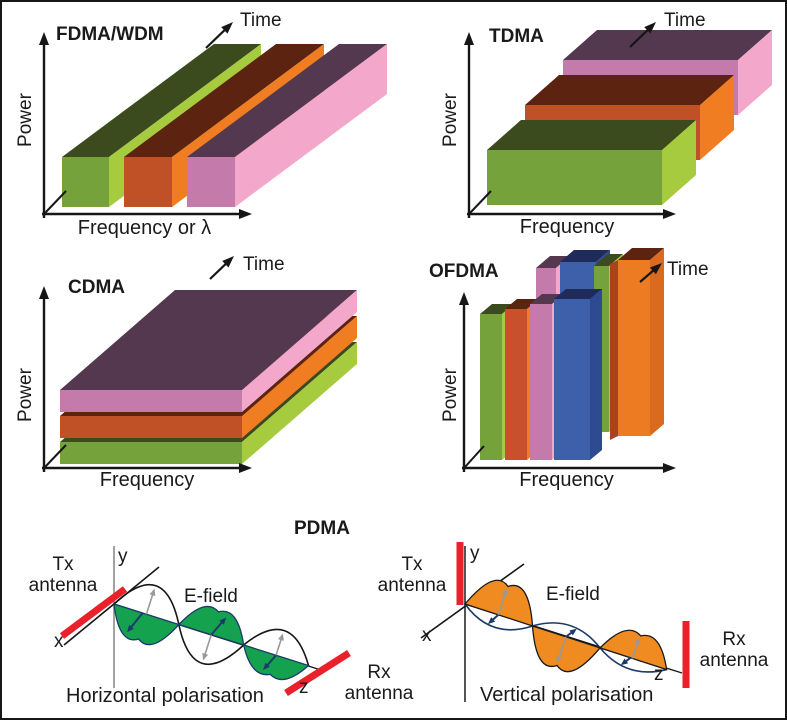 This screenshot has height=720, width=787. What do you see at coordinates (618, 120) in the screenshot?
I see `tdma-panel-graphics` at bounding box center [618, 120].